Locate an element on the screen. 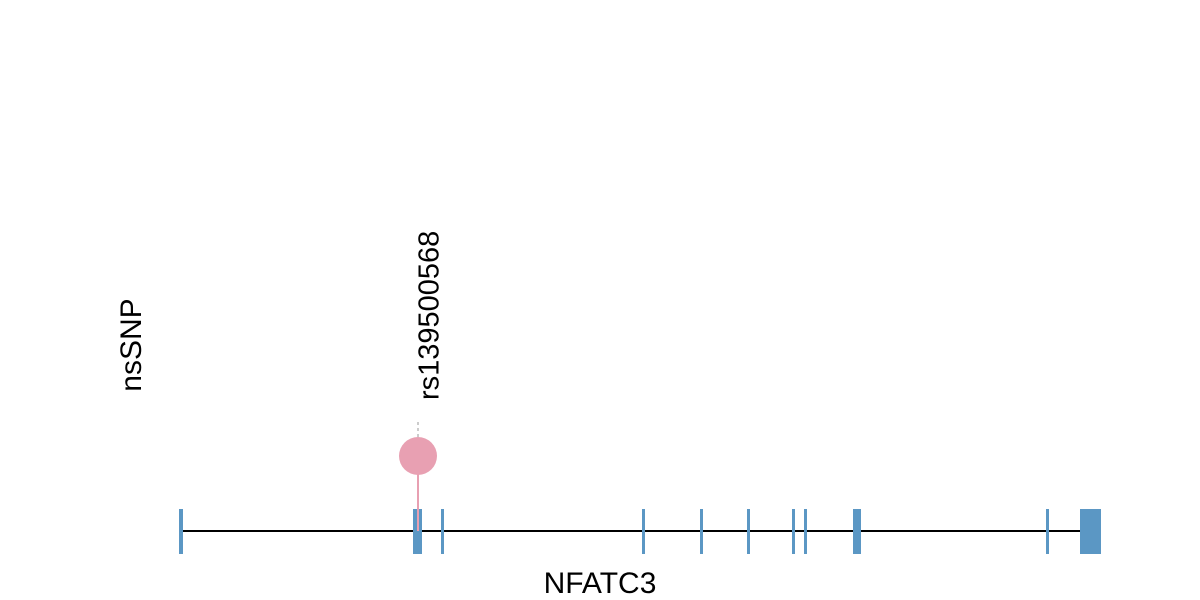 The image size is (1200, 600). exons is located at coordinates (640, 531).